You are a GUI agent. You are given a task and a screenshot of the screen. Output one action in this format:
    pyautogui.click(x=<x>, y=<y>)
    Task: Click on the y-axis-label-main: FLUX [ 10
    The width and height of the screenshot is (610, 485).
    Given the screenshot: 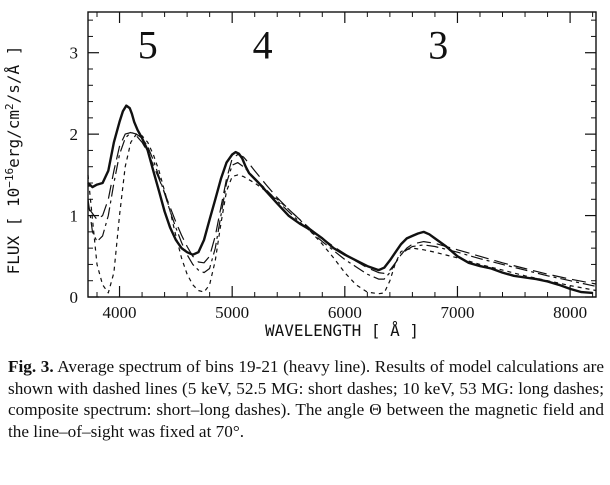 What is the action you would take?
    pyautogui.click(x=13, y=231)
    